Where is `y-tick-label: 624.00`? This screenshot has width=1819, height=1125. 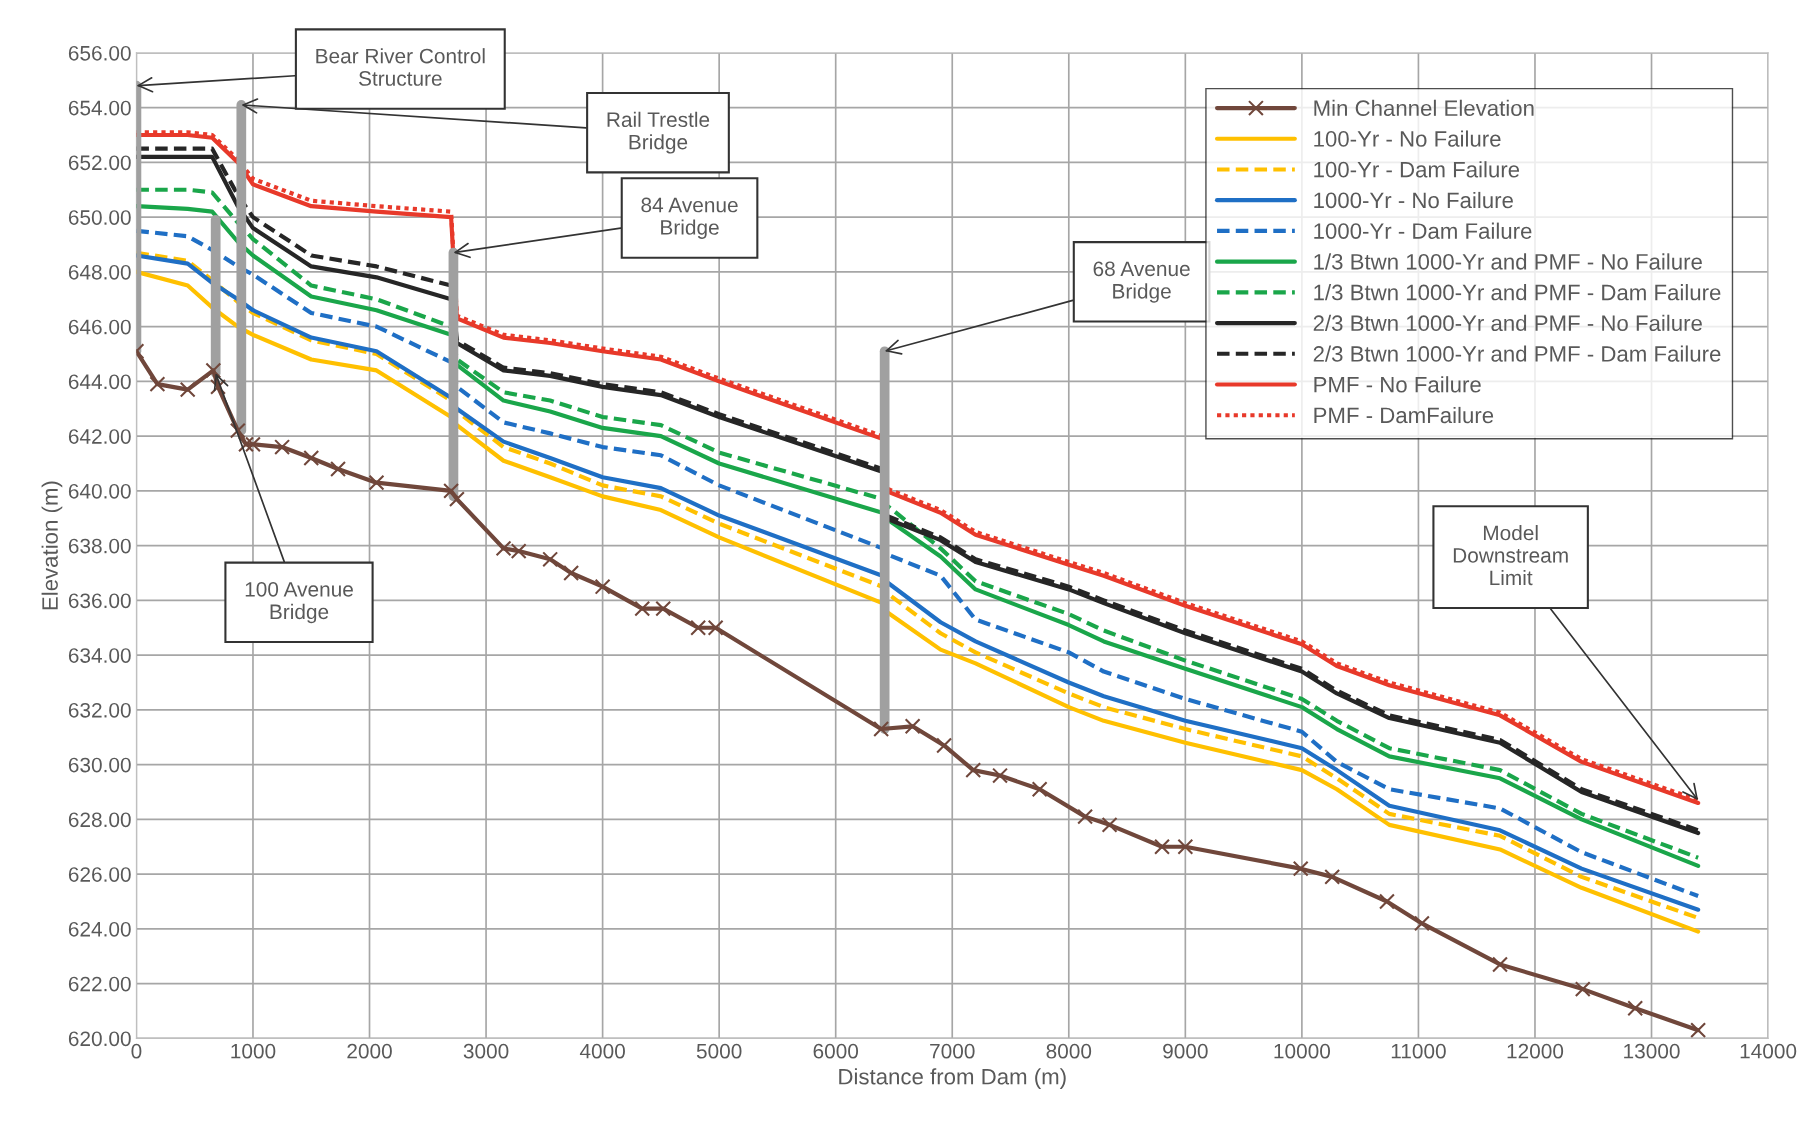 y-tick-label: 624.00 is located at coordinates (99, 929).